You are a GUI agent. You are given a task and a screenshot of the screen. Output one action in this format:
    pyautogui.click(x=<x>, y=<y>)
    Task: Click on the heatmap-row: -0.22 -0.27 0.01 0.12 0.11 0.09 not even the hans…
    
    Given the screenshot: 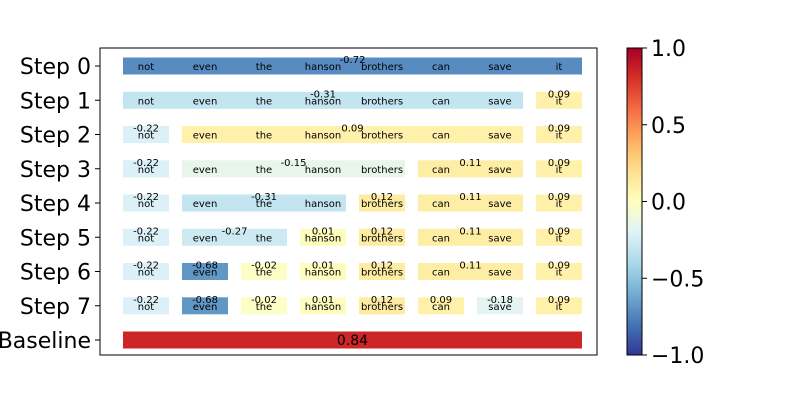 What is the action you would take?
    pyautogui.click(x=352, y=236)
    